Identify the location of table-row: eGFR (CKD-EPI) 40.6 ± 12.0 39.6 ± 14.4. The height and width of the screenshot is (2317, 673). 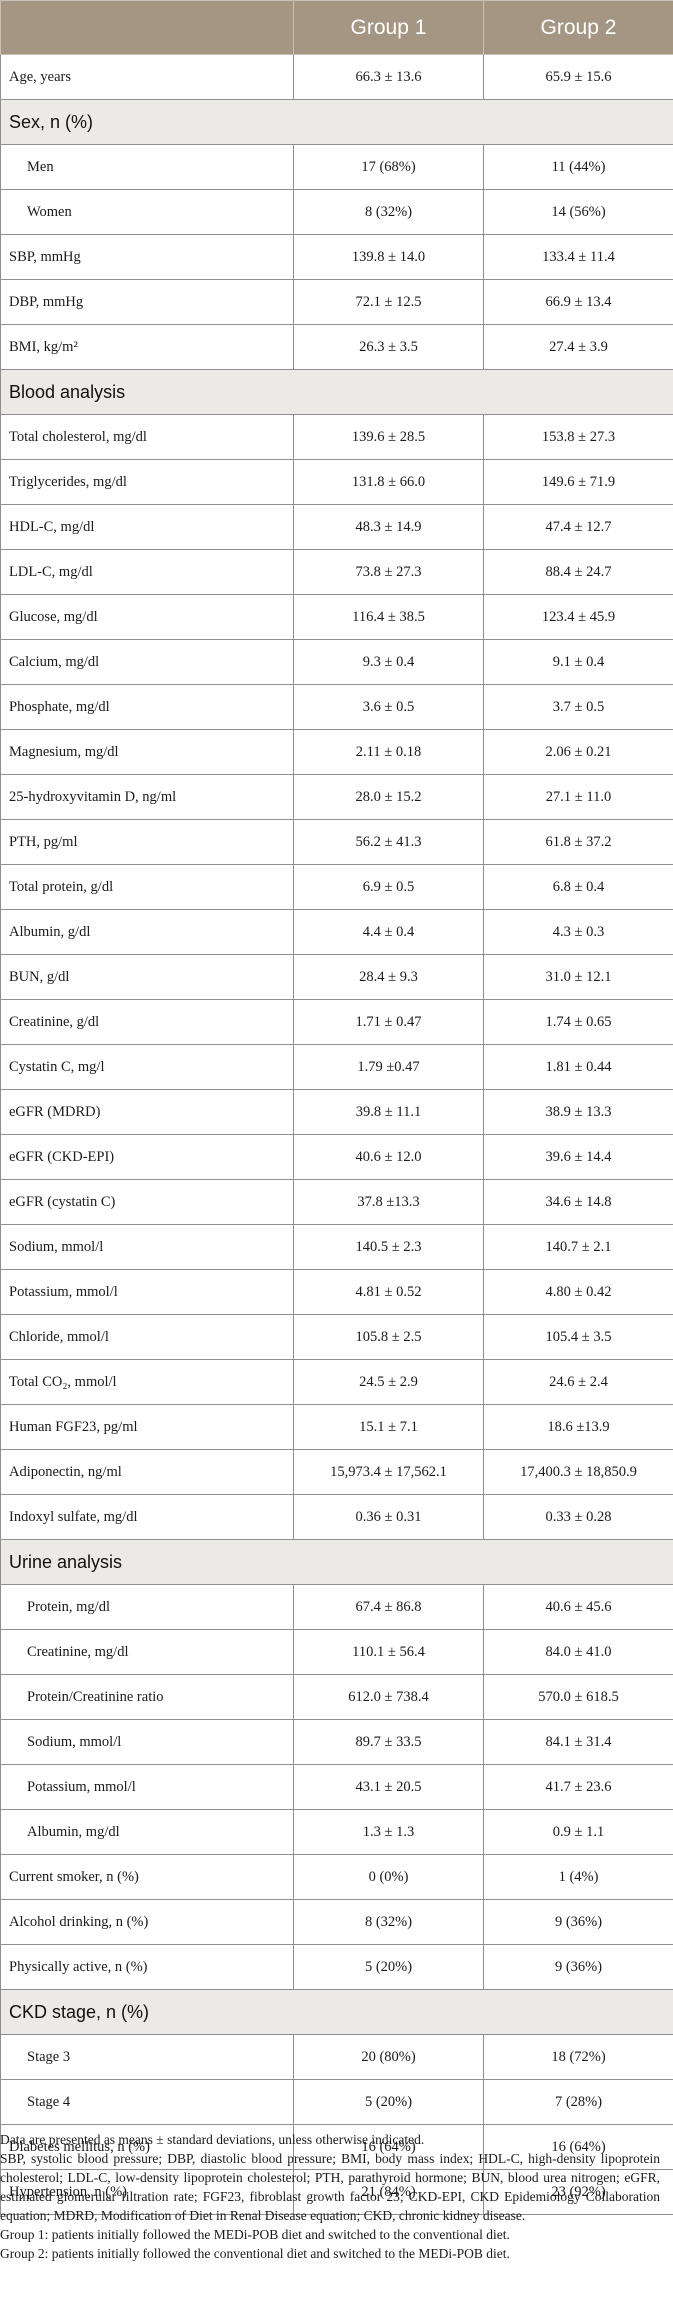
(336, 1157).